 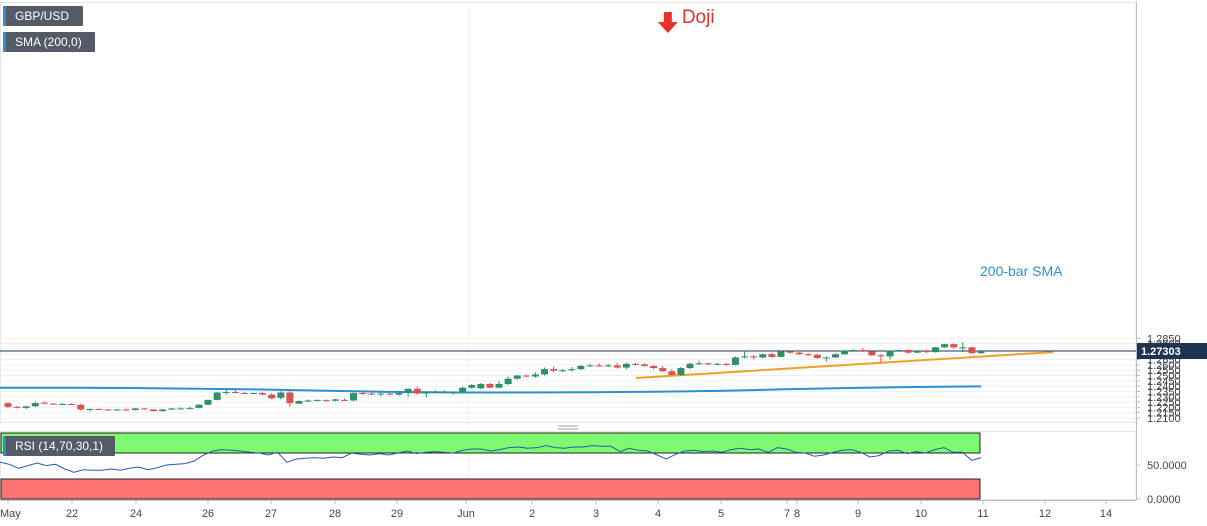 What do you see at coordinates (1161, 352) in the screenshot?
I see `price-tag-text: 1.27303` at bounding box center [1161, 352].